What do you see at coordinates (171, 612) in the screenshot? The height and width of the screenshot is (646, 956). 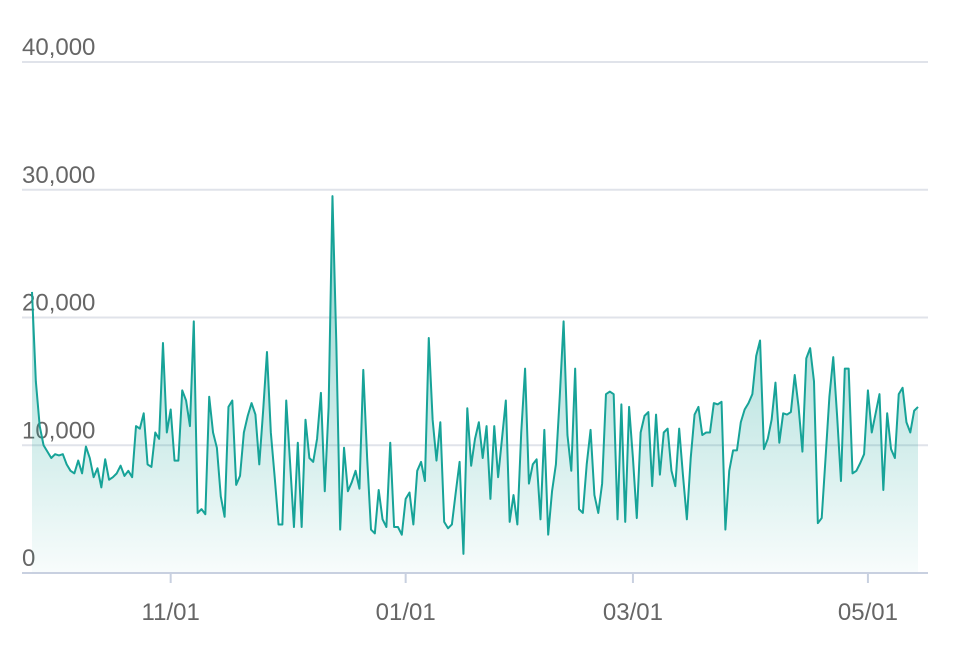 I see `x-tick-label: 11/01` at bounding box center [171, 612].